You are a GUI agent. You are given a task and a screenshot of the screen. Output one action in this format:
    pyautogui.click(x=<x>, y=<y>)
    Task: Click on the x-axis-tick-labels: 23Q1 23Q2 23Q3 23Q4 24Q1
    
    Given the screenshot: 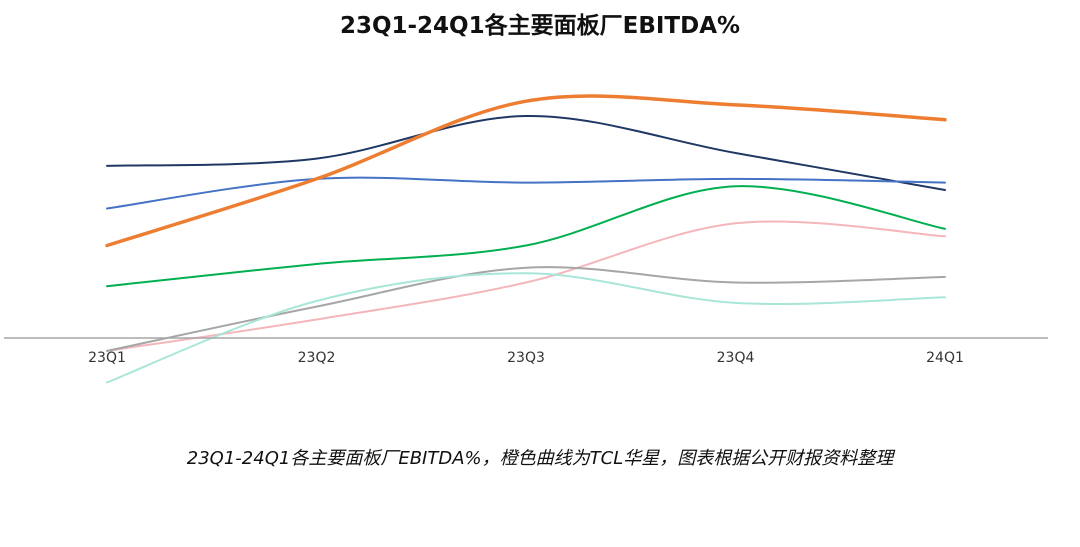 What is the action you would take?
    pyautogui.click(x=526, y=358)
    